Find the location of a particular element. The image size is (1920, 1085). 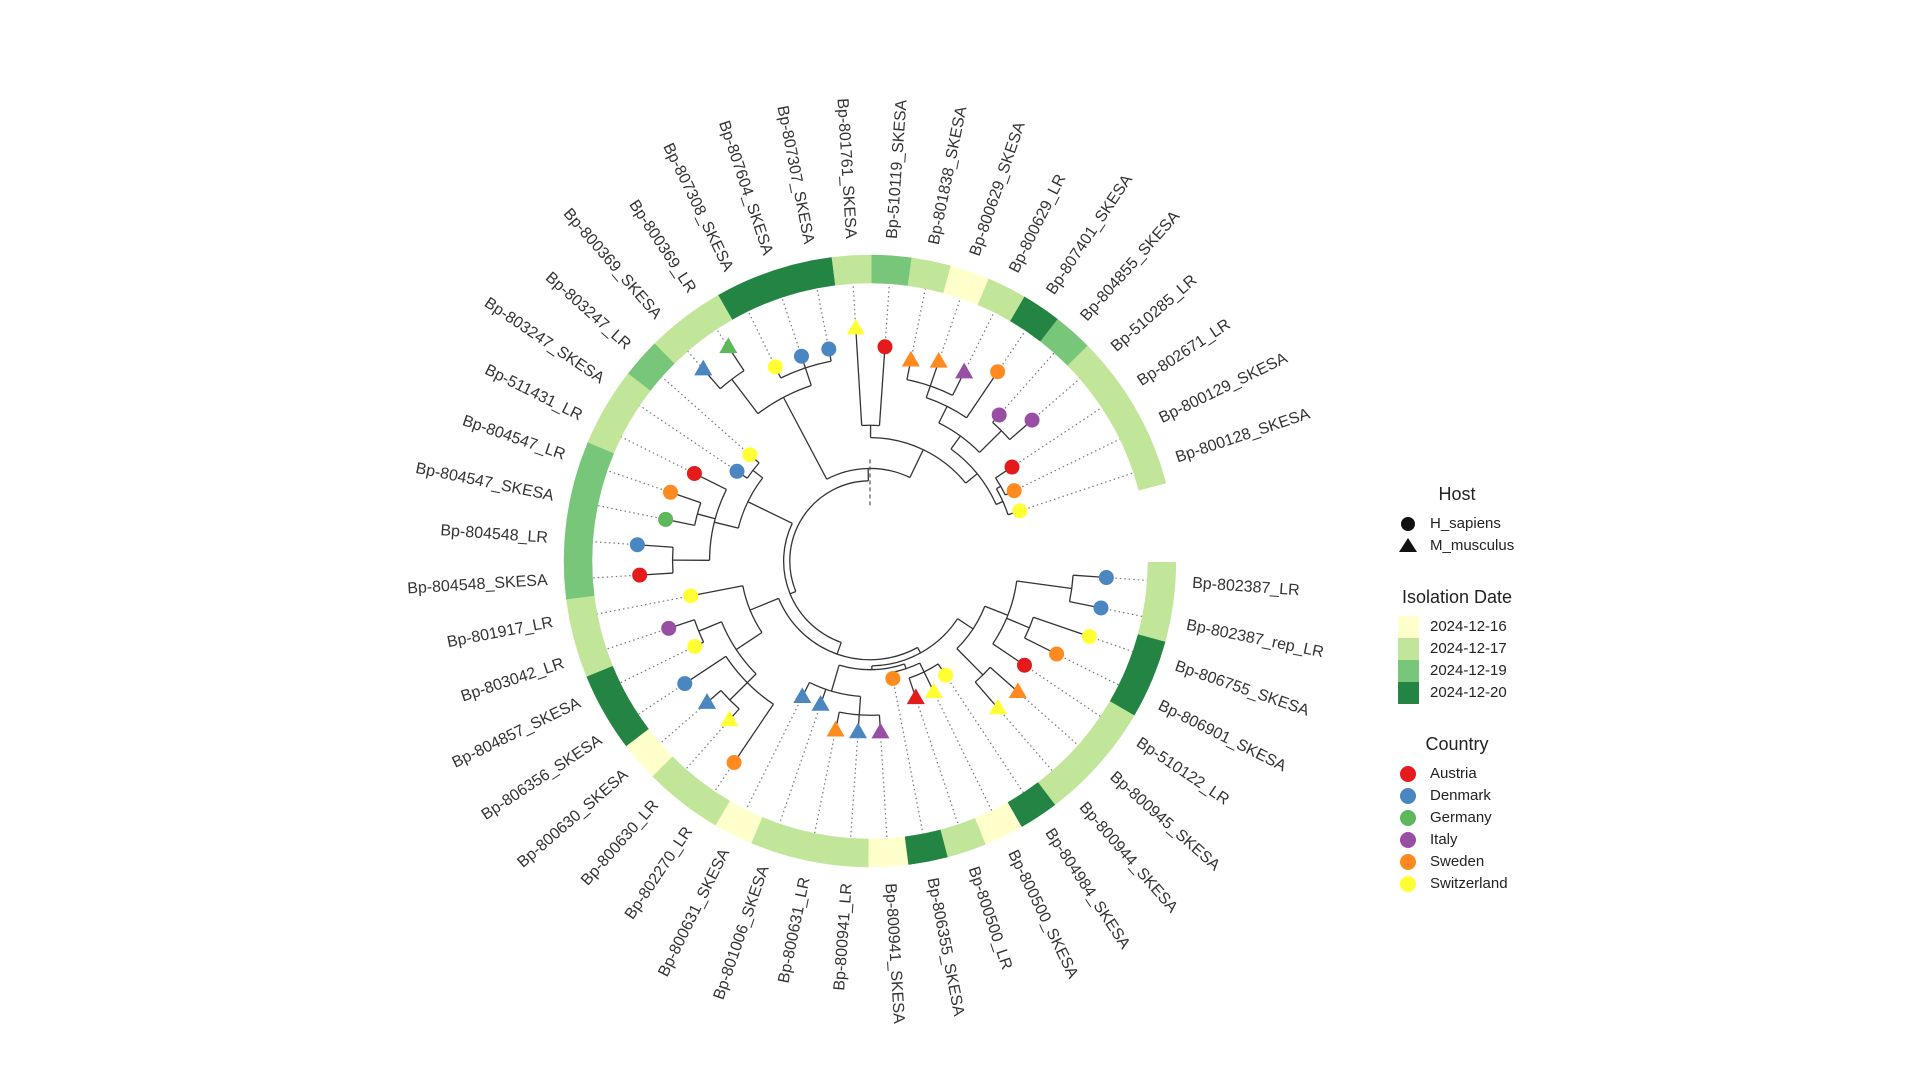

tip-label: Bp-803042_LR is located at coordinates (512, 680).